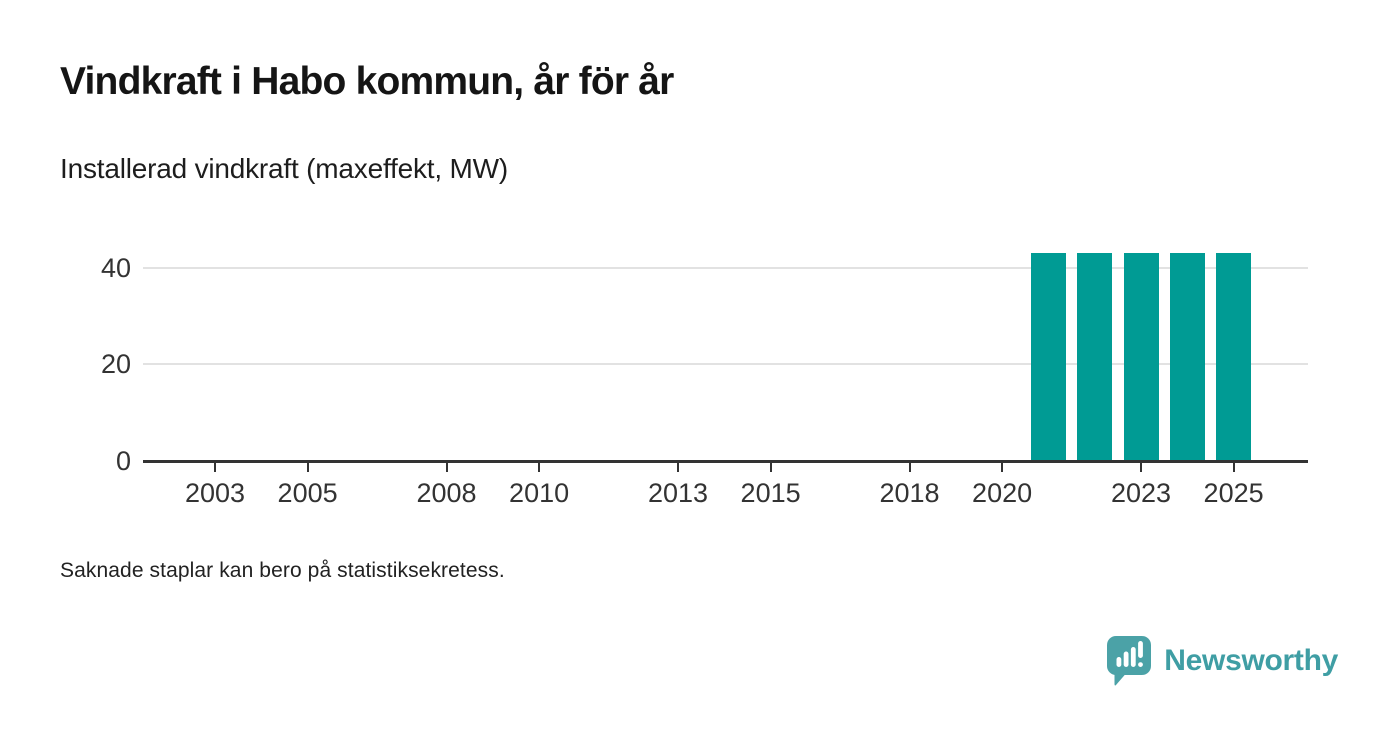 The image size is (1400, 745). Describe the element at coordinates (539, 467) in the screenshot. I see `x-axis-tick-2010` at that location.